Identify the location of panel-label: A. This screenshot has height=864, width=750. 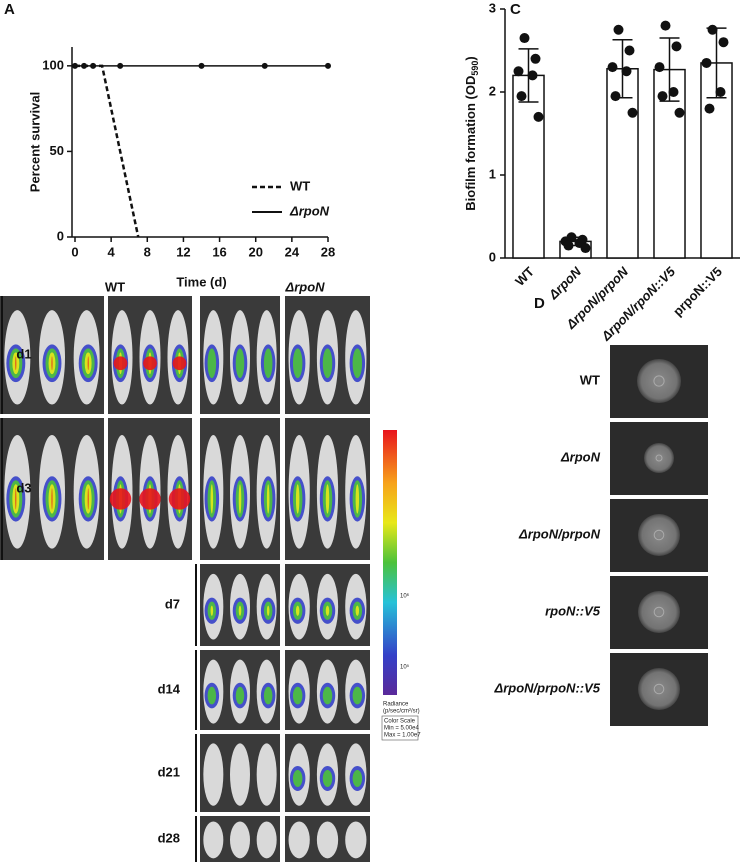
(9, 9).